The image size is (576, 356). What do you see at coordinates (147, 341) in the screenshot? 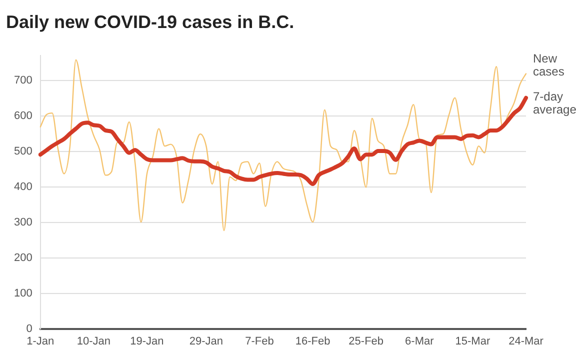
I see `x-tick-label: 19-Jan` at bounding box center [147, 341].